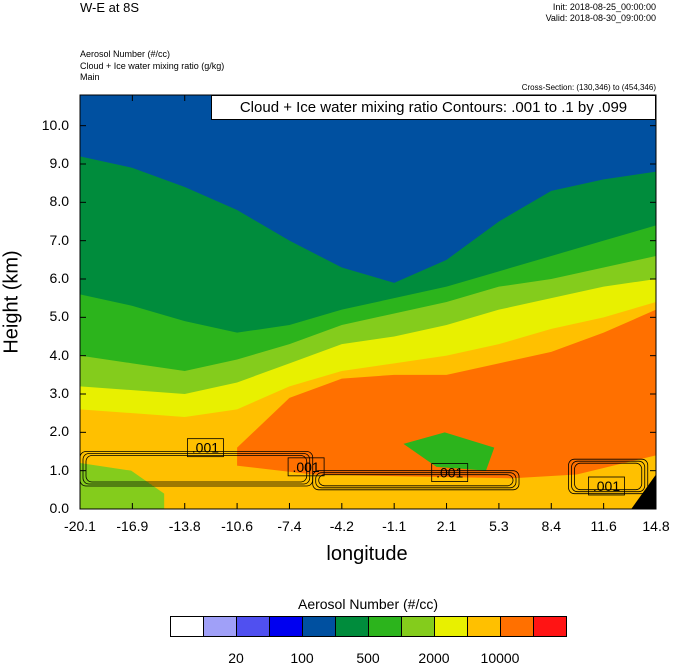 The width and height of the screenshot is (674, 667). Describe the element at coordinates (600, 18) in the screenshot. I see `valid-time: Valid: 2018-08-30_09:00:00` at that location.